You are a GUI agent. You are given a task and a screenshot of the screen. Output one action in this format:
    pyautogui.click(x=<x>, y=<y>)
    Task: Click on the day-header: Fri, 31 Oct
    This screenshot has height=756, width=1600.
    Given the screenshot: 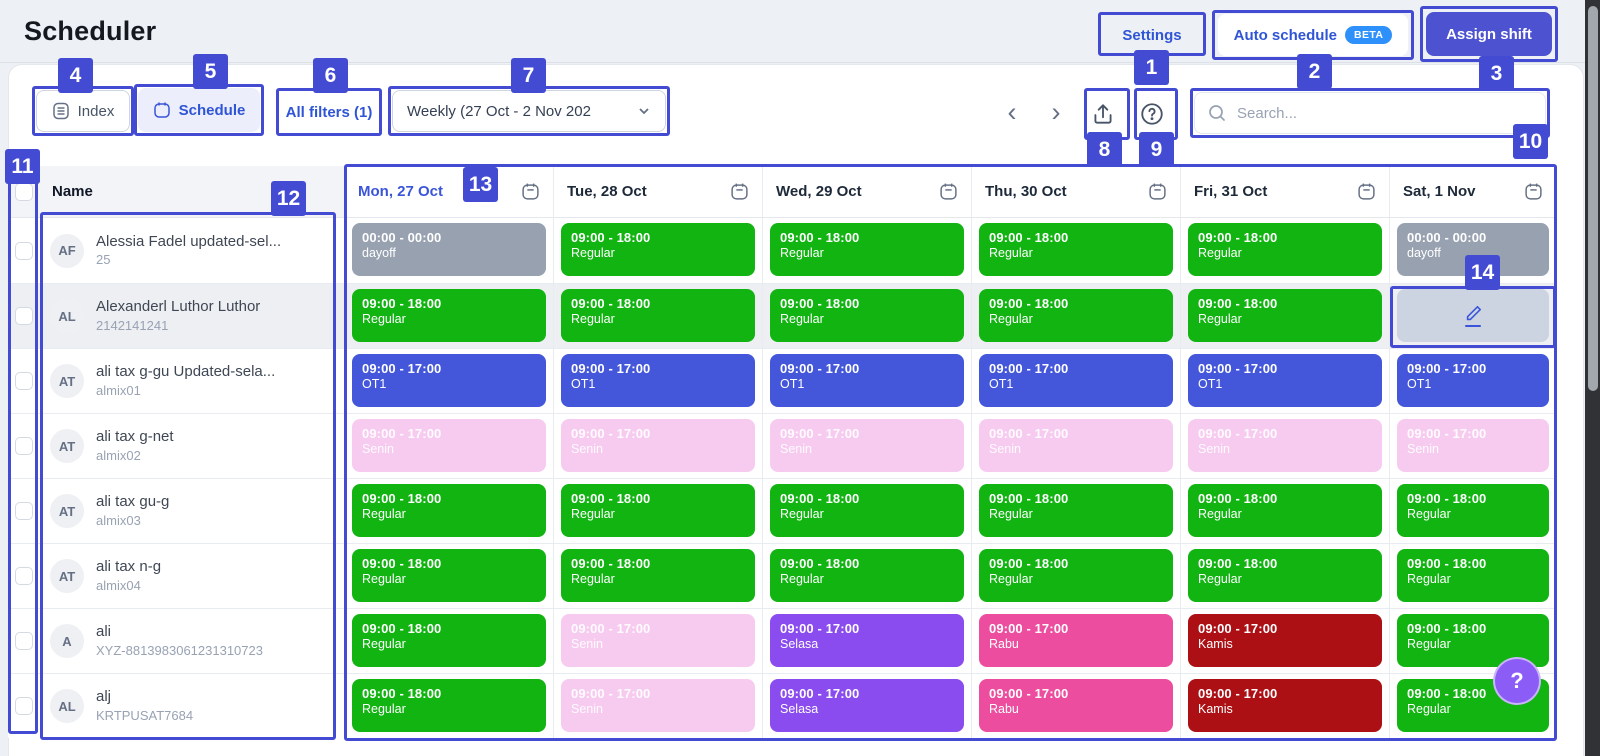 What is the action you would take?
    pyautogui.click(x=1284, y=192)
    